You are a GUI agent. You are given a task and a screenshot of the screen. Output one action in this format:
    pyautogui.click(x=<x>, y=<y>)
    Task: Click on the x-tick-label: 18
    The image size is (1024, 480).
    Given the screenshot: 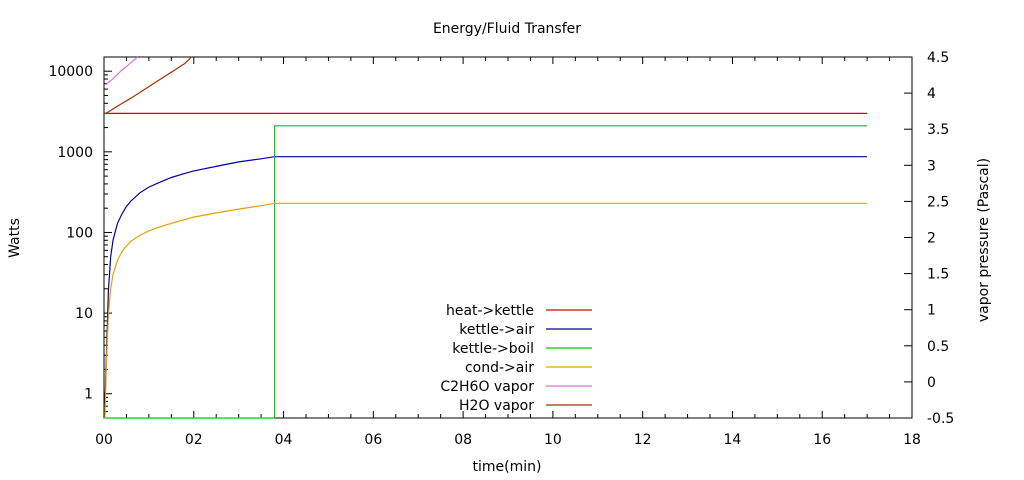 What is the action you would take?
    pyautogui.click(x=912, y=440)
    